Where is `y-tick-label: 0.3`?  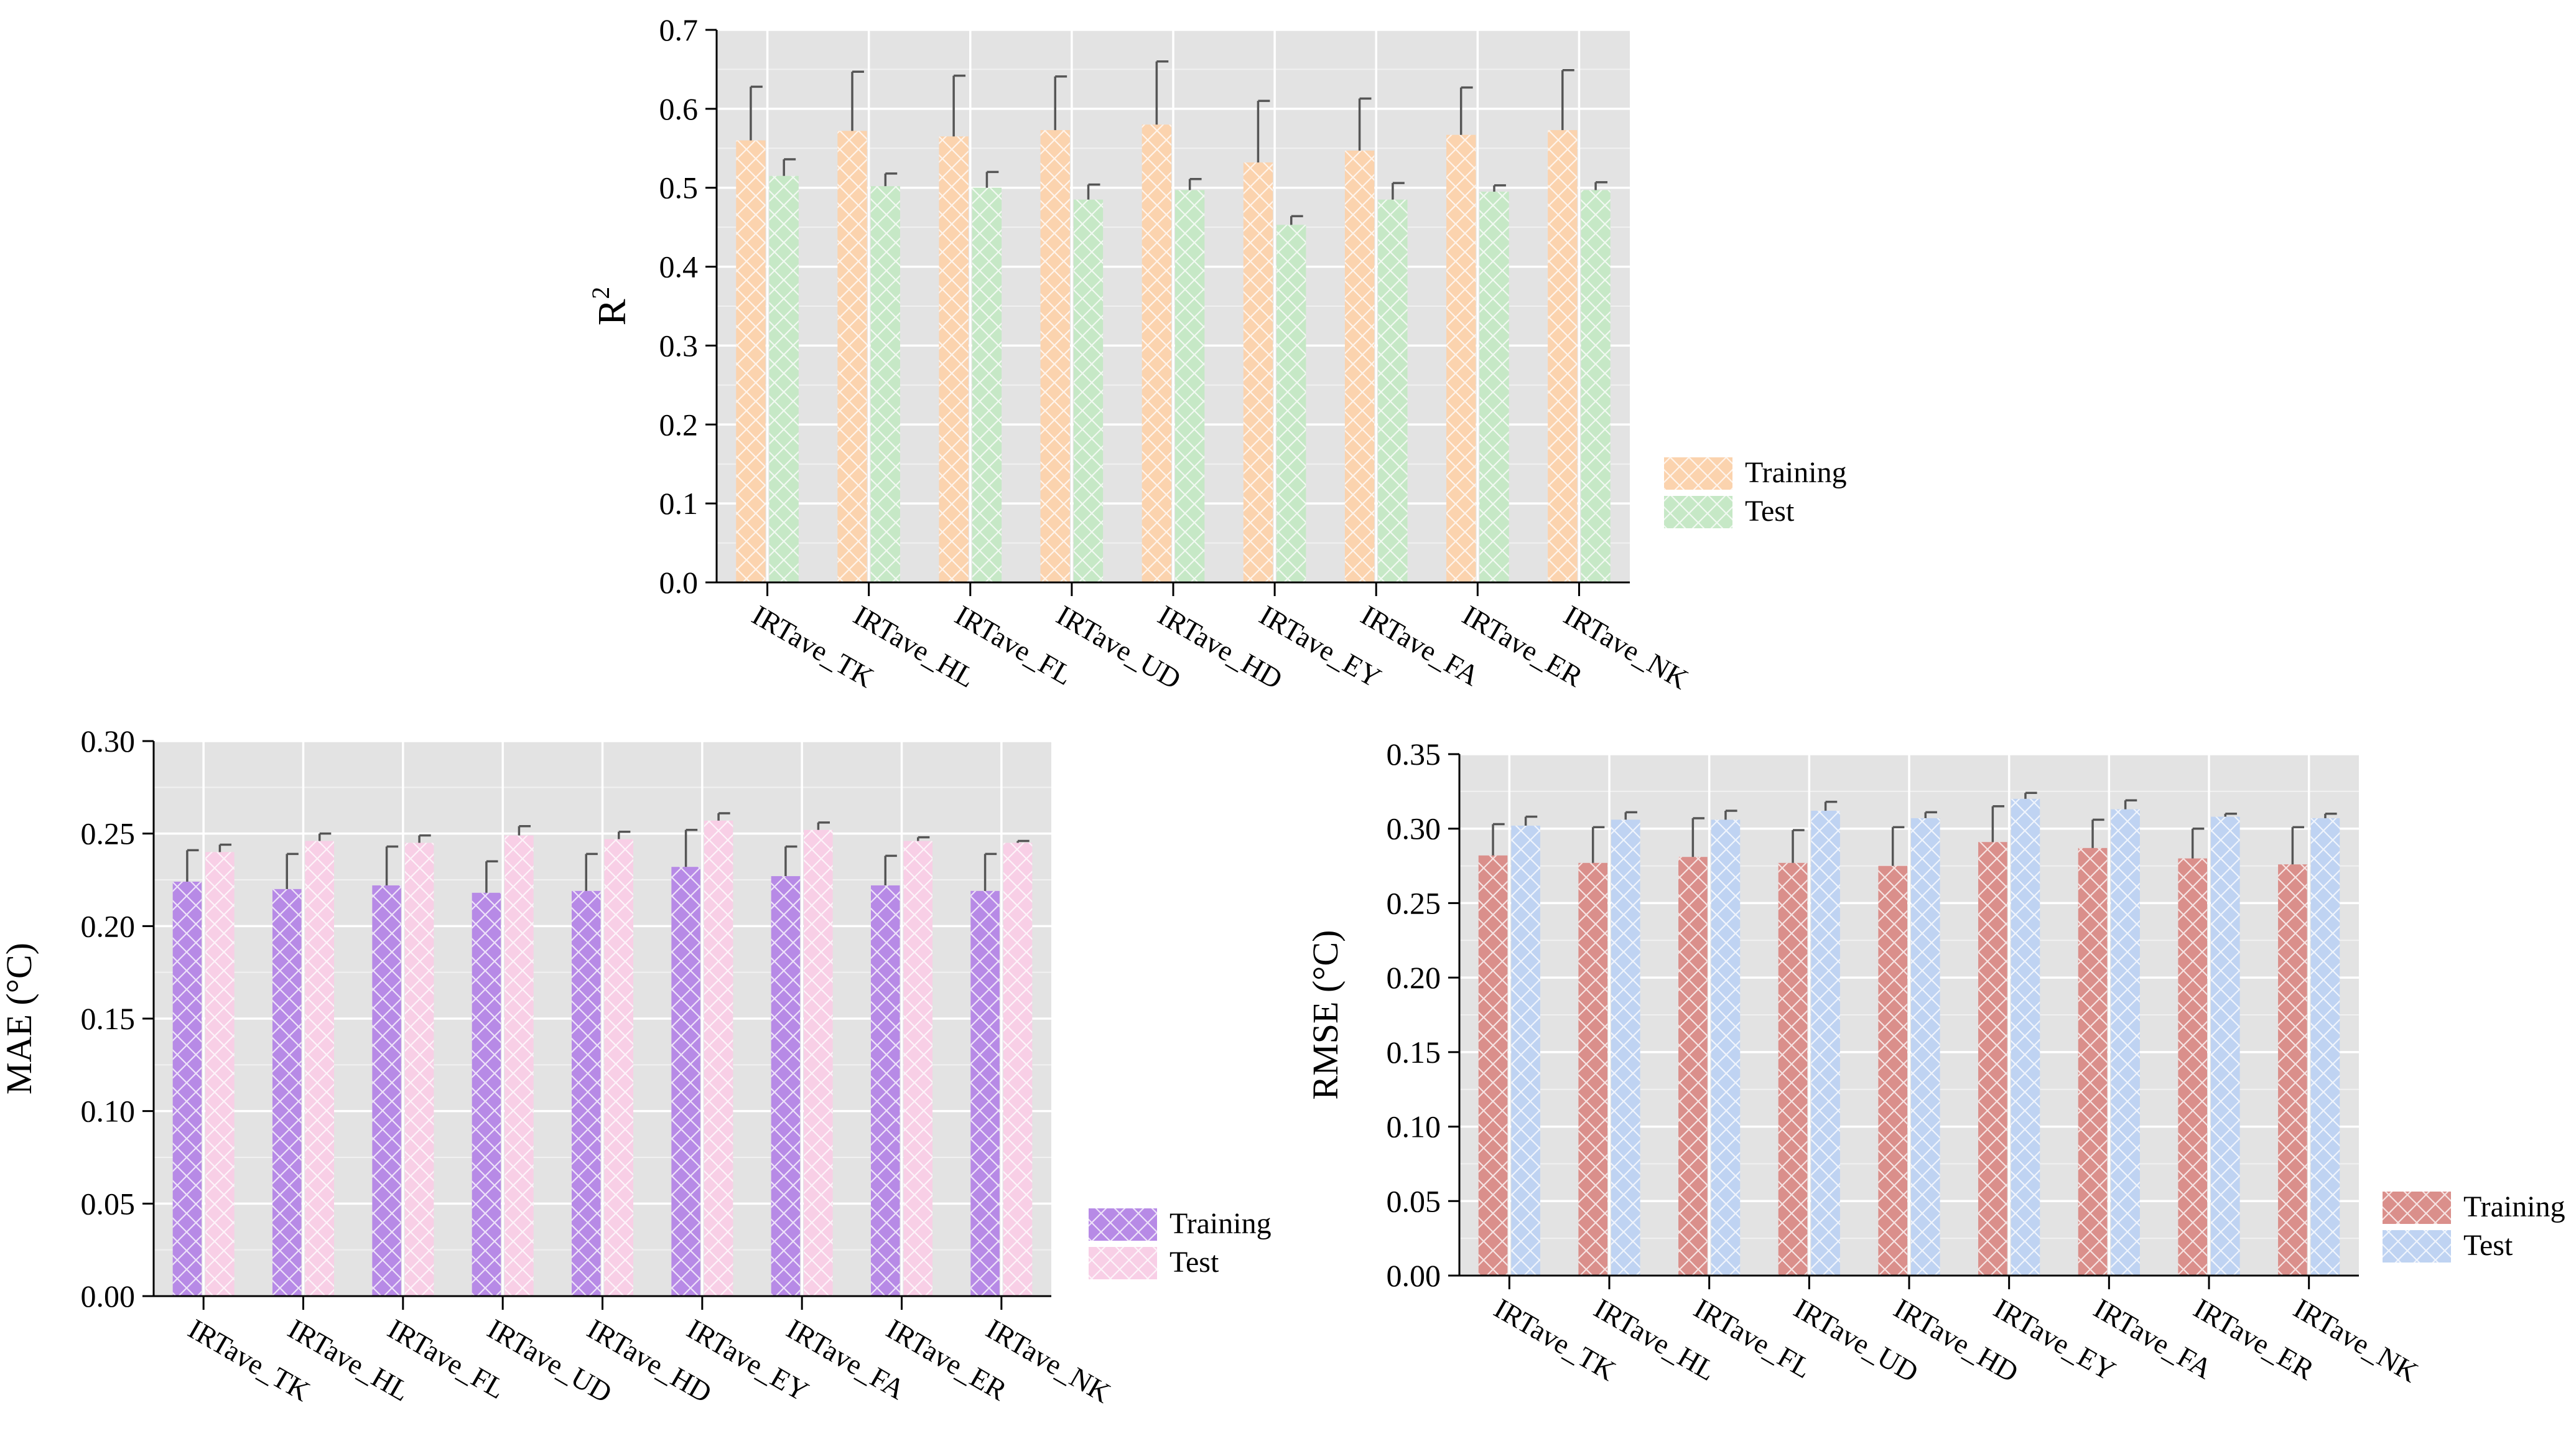
y-tick-label: 0.3 is located at coordinates (679, 346).